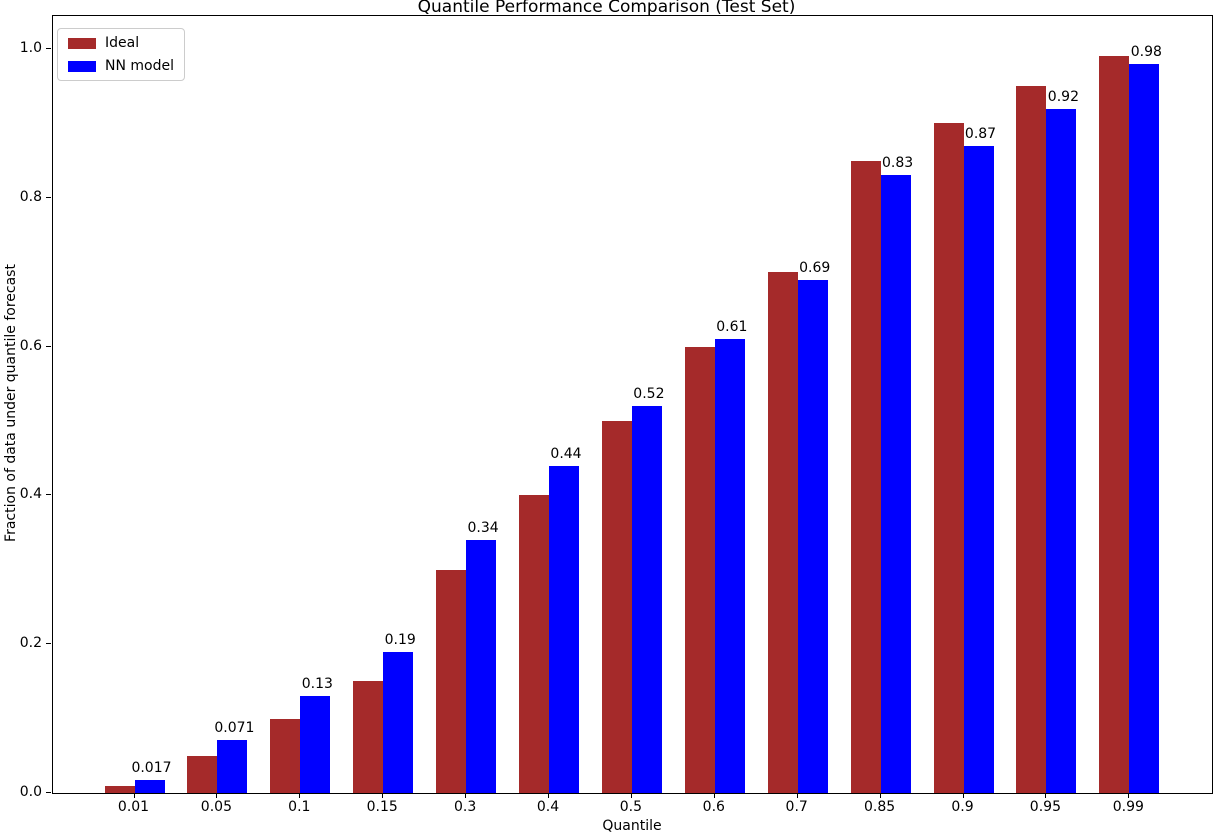  I want to click on y-tick-label: 0.8, so click(30, 196).